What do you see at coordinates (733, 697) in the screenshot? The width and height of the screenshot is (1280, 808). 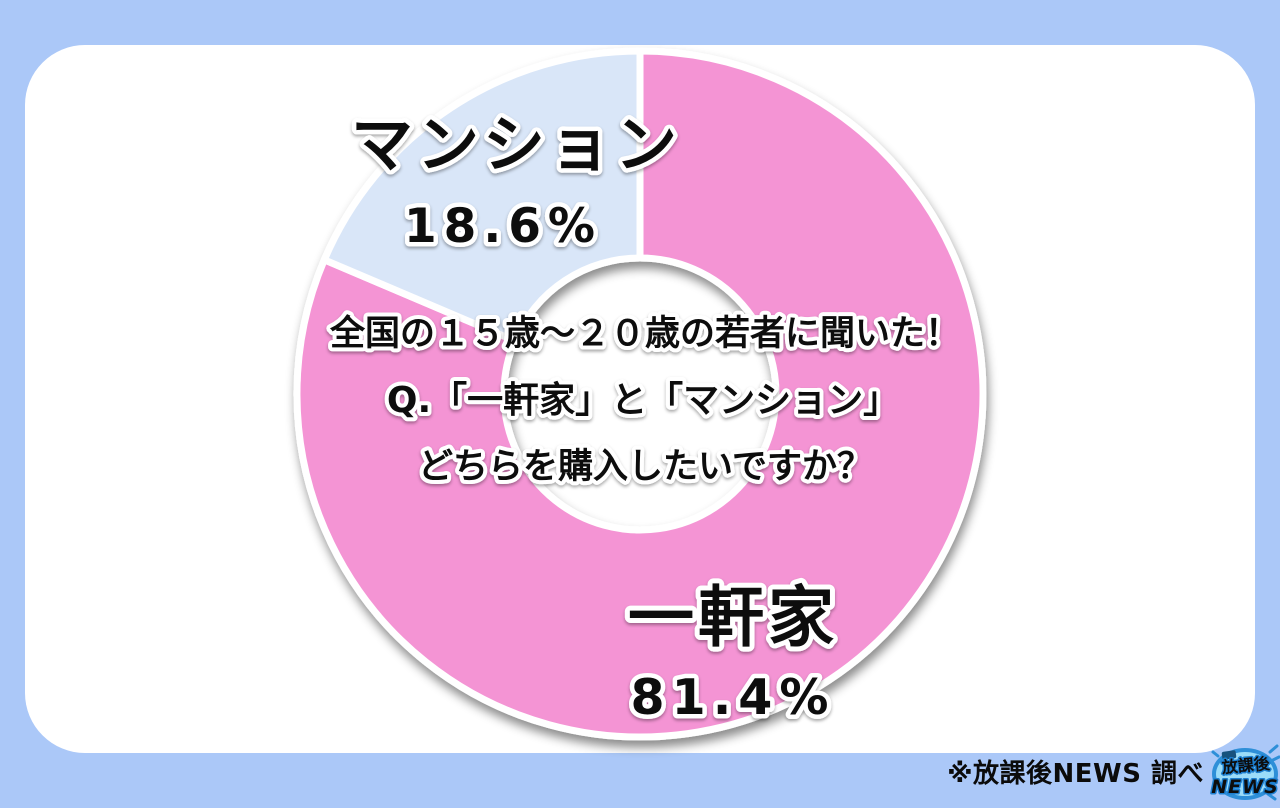 I see `value-house: 81.4%` at bounding box center [733, 697].